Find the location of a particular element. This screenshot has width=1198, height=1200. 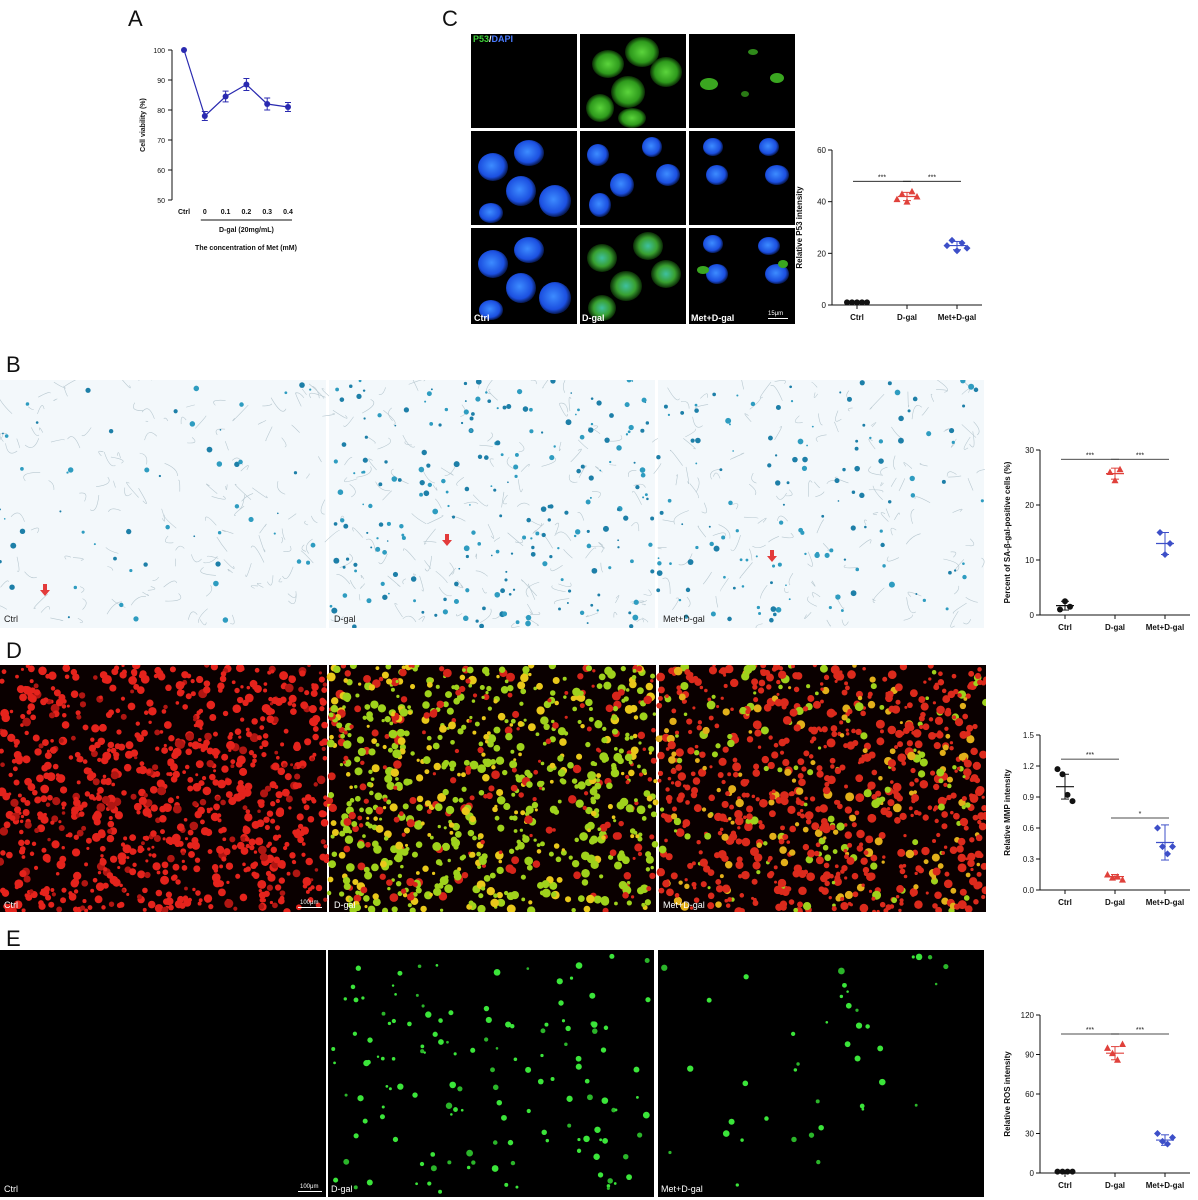

b-data-point is located at coordinates (1115, 480).